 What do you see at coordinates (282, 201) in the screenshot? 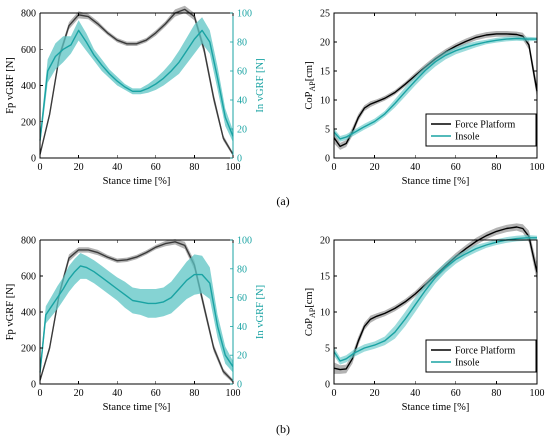
I see `panel-label-a: (a)` at bounding box center [282, 201].